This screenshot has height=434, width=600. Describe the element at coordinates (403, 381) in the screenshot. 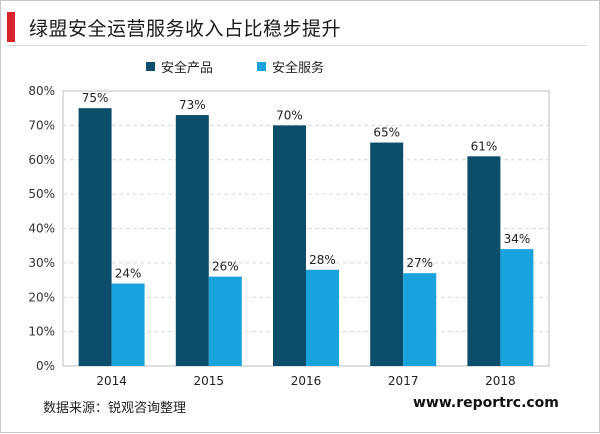

I see `x-tick-label: 2017` at that location.